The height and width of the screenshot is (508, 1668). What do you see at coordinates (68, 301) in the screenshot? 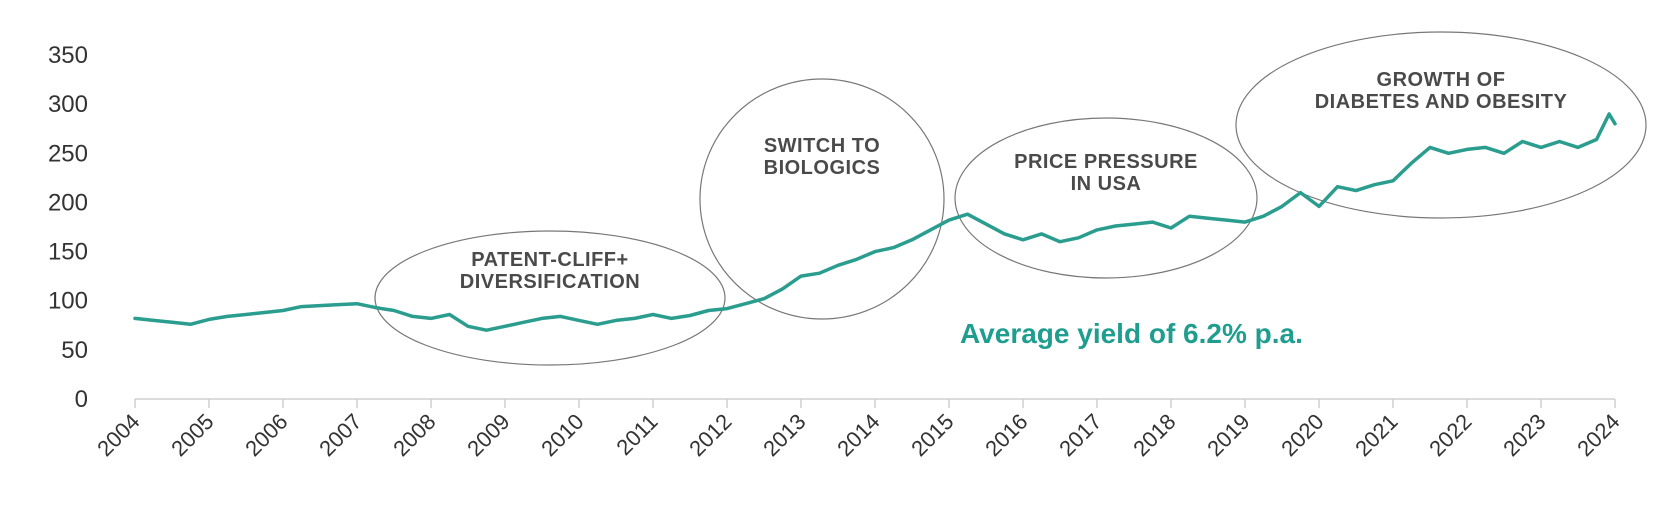
I see `y-tick-label: 100` at bounding box center [68, 301].